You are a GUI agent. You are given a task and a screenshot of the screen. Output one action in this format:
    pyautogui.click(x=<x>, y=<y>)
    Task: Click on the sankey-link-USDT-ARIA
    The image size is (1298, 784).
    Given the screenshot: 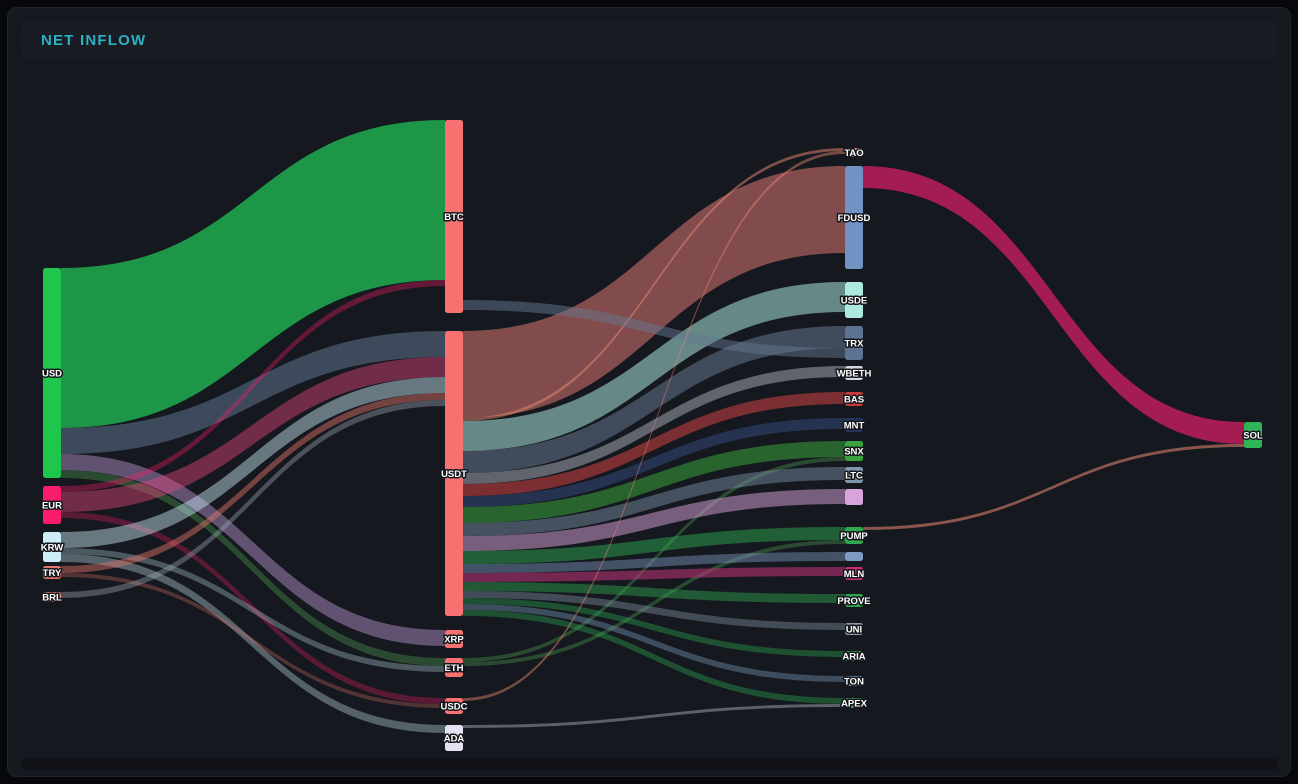 What is the action you would take?
    pyautogui.click(x=654, y=627)
    